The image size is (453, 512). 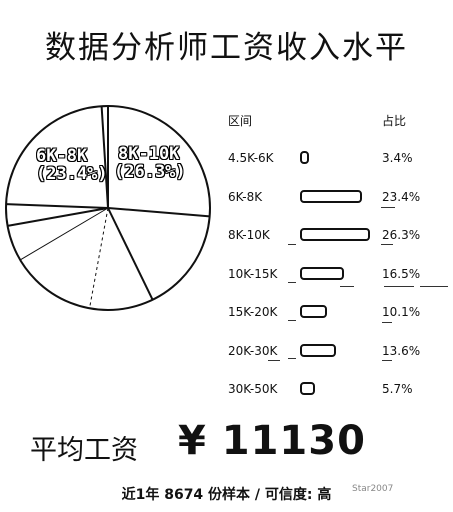 What do you see at coordinates (251, 158) in the screenshot?
I see `row-range-label: 4.5K-6K` at bounding box center [251, 158].